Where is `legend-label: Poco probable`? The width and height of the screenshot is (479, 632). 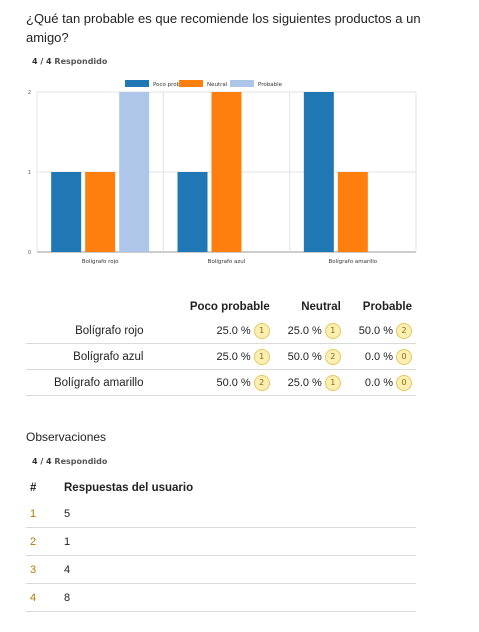
legend-label: Poco probable is located at coordinates (173, 85).